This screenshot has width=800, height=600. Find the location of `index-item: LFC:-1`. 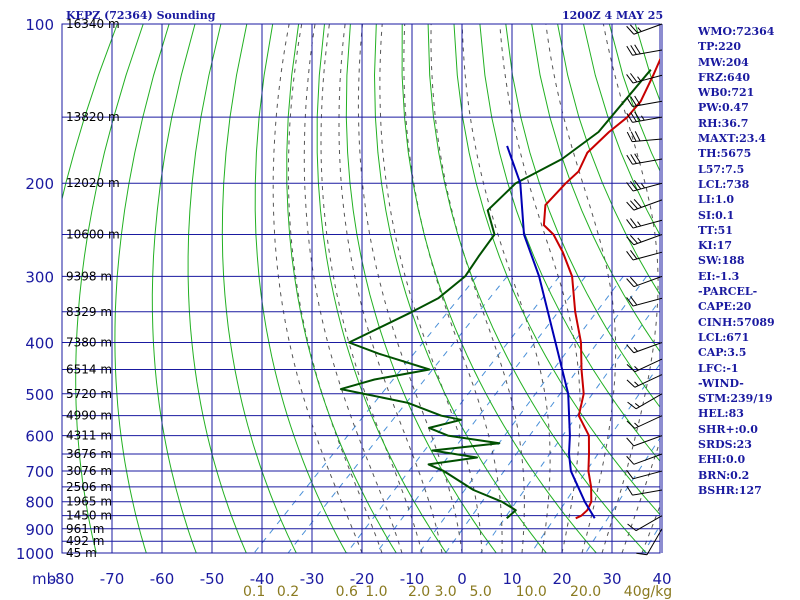

index-item: LFC:-1 is located at coordinates (718, 368).